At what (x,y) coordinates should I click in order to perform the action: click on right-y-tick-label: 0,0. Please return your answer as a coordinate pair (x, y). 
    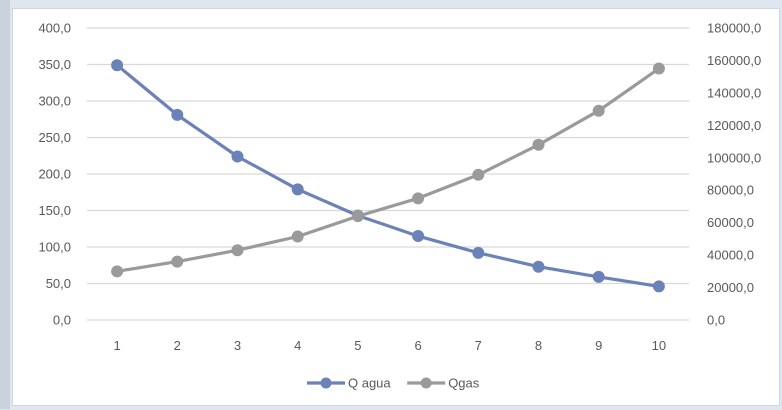
    Looking at the image, I should click on (716, 320).